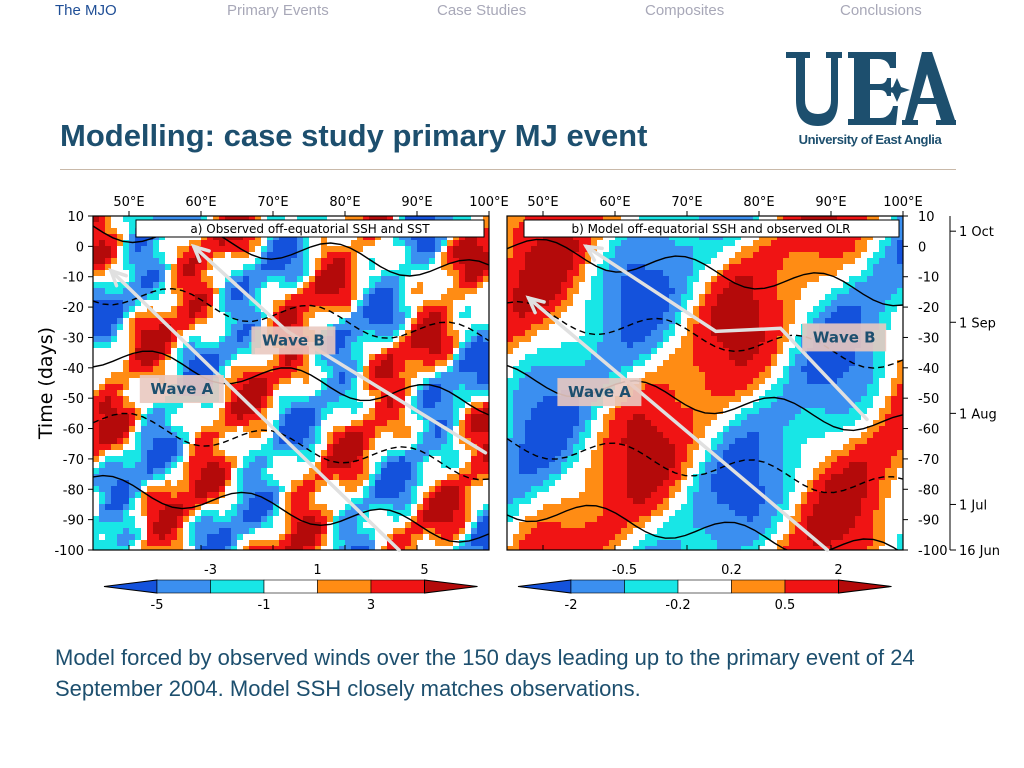 This screenshot has width=1024, height=768. What do you see at coordinates (903, 202) in the screenshot?
I see `x-tick-label: 100°E` at bounding box center [903, 202].